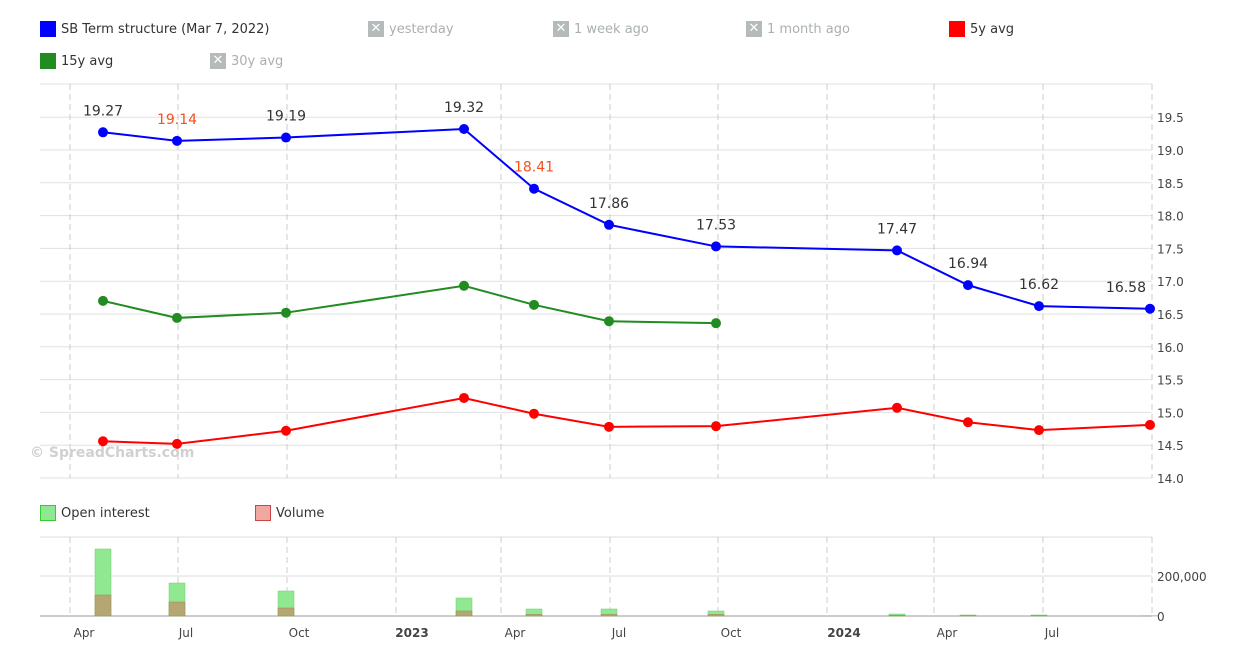 This screenshot has width=1234, height=661. What do you see at coordinates (87, 61) in the screenshot?
I see `legend-label: 15y avg` at bounding box center [87, 61].